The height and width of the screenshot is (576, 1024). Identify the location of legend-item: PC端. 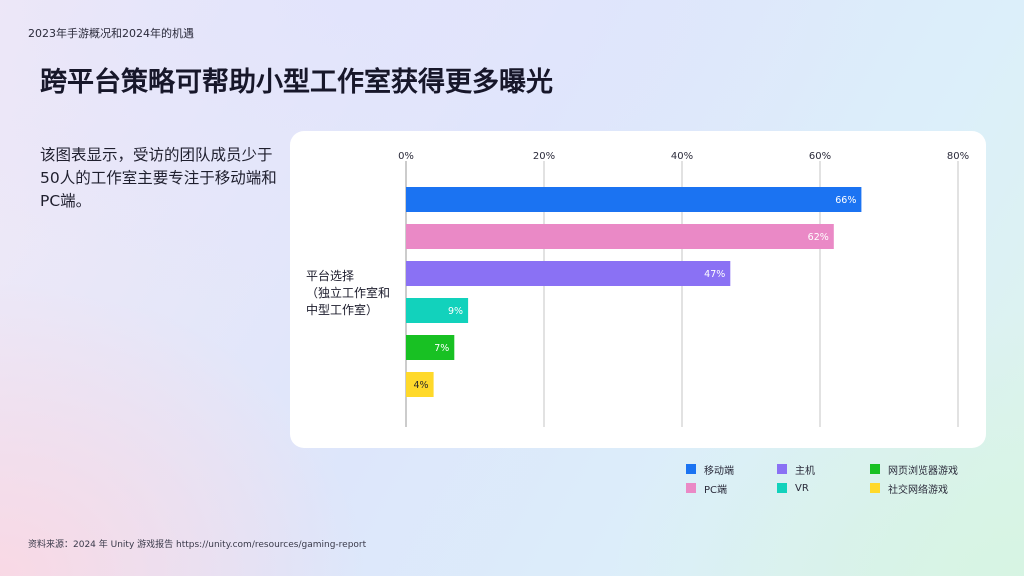
(707, 488).